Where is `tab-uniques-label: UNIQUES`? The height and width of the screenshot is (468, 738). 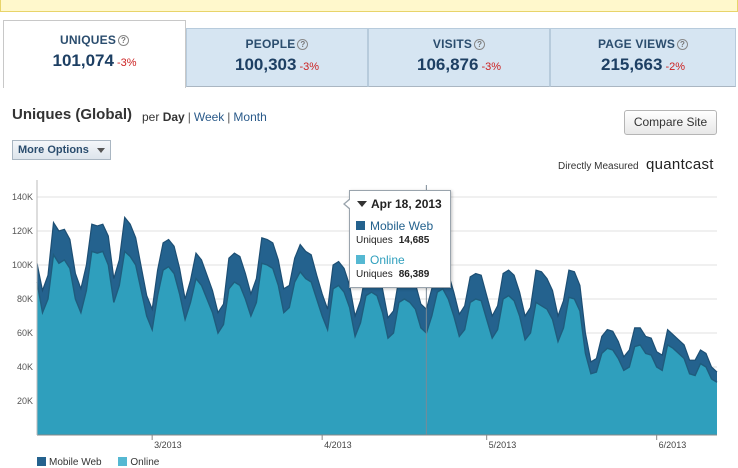 tab-uniques-label: UNIQUES is located at coordinates (88, 40).